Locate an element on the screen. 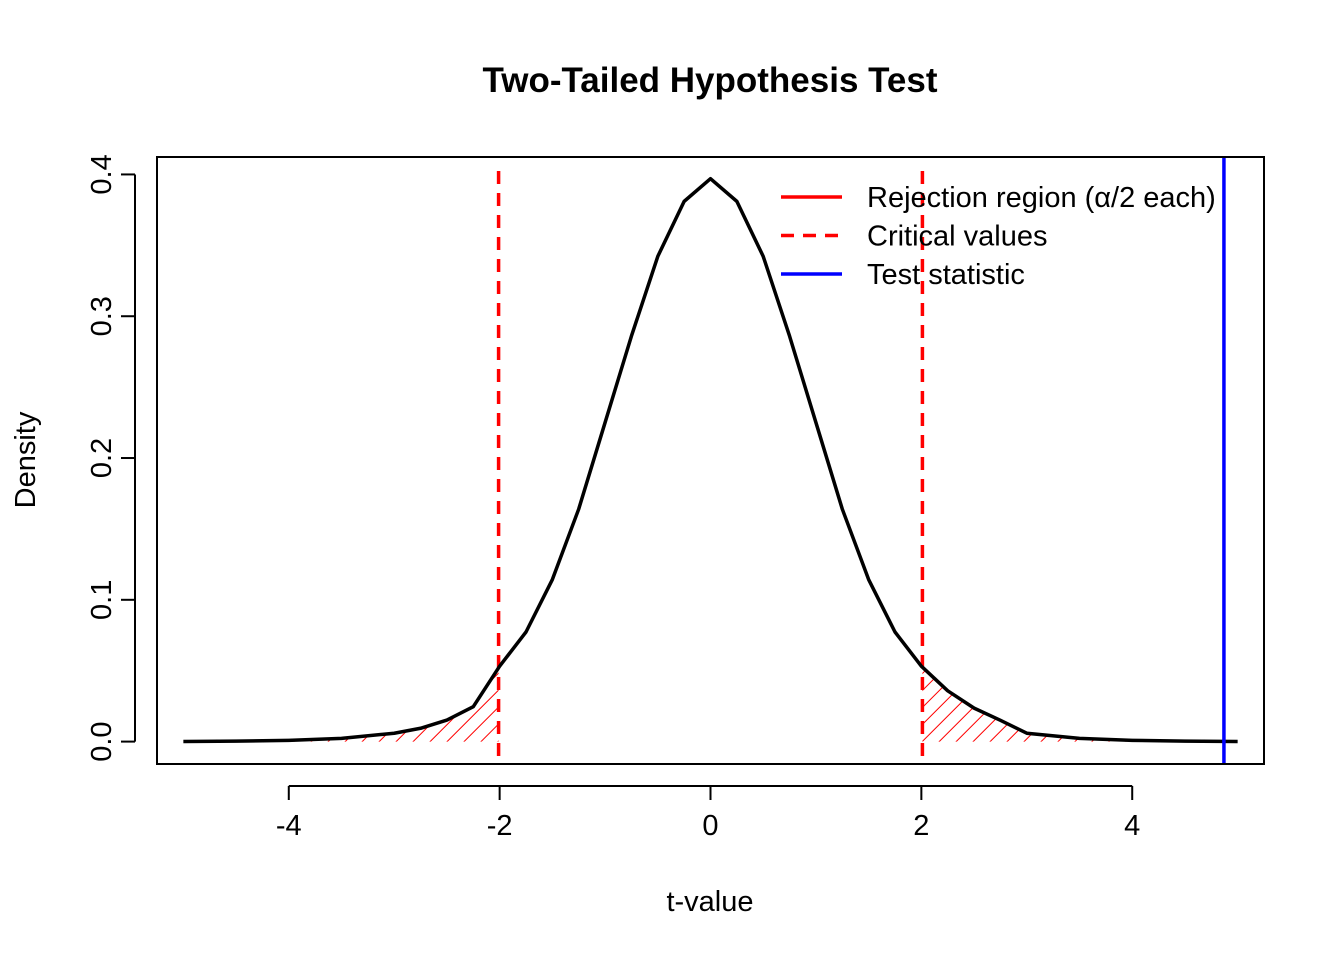  x-tick-label: 4 is located at coordinates (1132, 826).